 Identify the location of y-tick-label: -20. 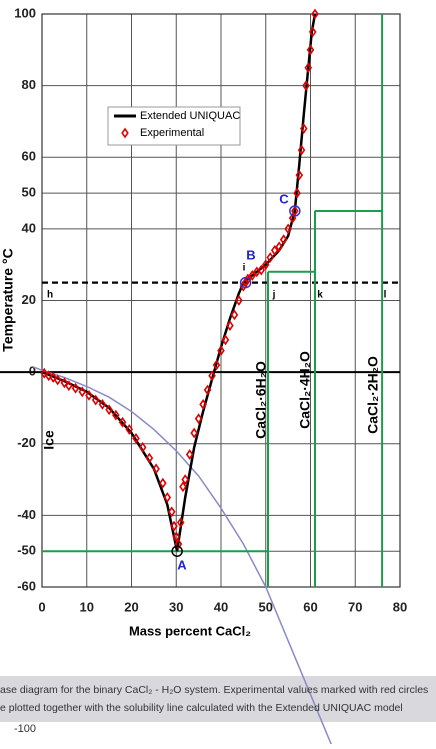
(26, 442).